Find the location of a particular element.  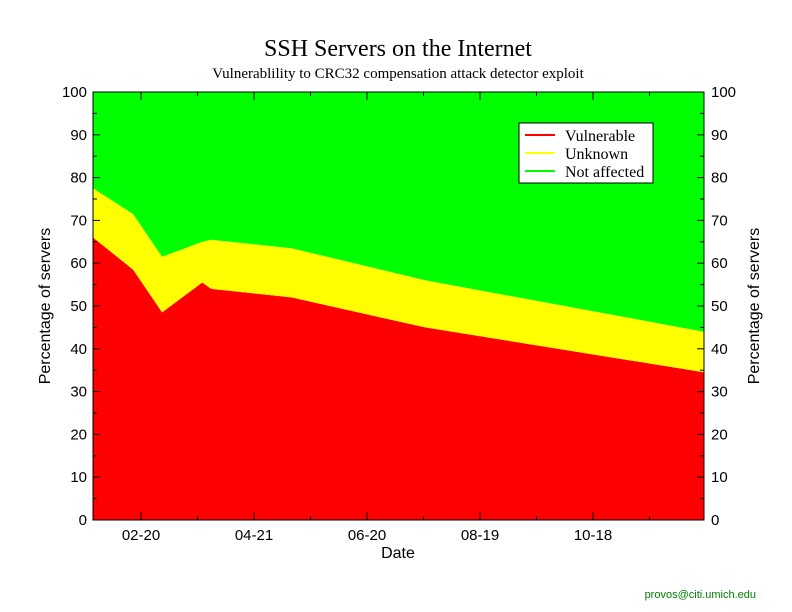

x-tick-label: 02-20 is located at coordinates (141, 535).